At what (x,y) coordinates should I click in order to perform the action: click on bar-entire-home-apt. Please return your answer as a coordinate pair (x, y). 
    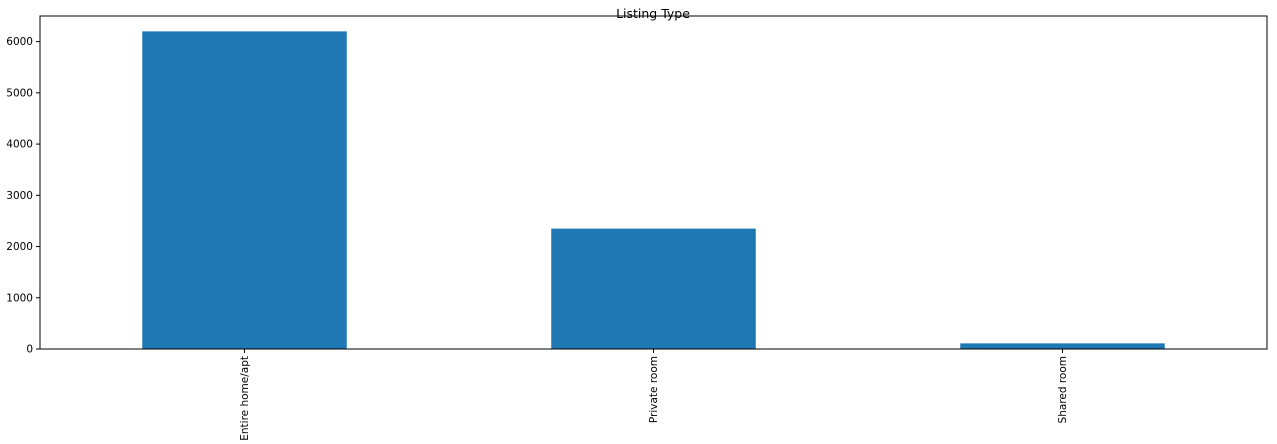
    Looking at the image, I should click on (244, 190).